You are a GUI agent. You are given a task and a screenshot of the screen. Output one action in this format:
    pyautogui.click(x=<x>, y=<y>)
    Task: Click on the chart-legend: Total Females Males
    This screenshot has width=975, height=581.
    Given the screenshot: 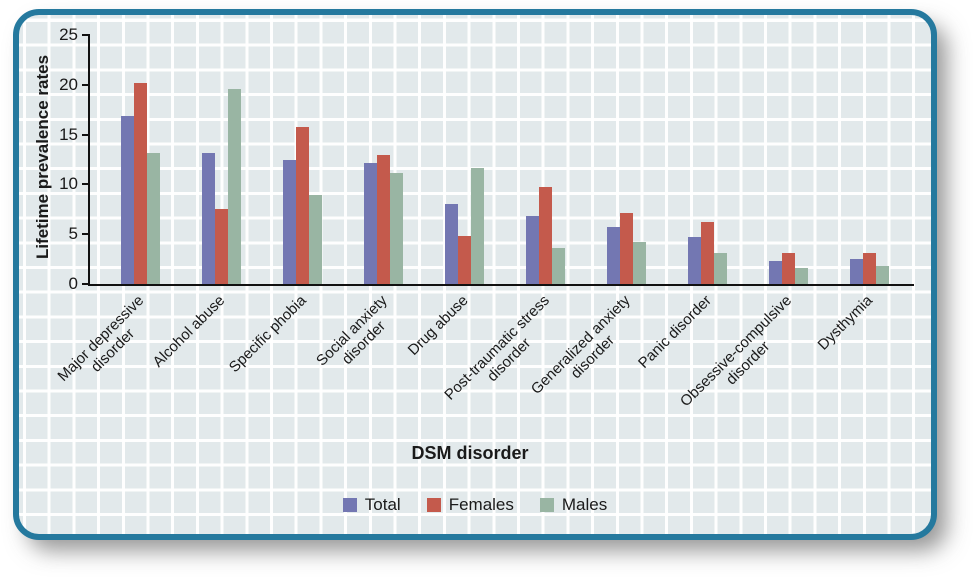 What is the action you would take?
    pyautogui.click(x=475, y=505)
    